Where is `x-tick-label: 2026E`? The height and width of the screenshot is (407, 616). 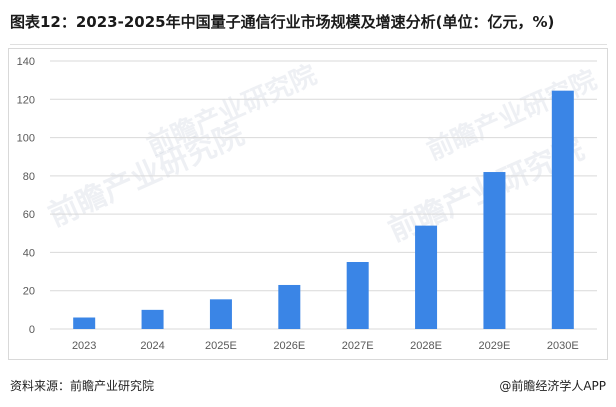 x-tick-label: 2026E is located at coordinates (289, 346).